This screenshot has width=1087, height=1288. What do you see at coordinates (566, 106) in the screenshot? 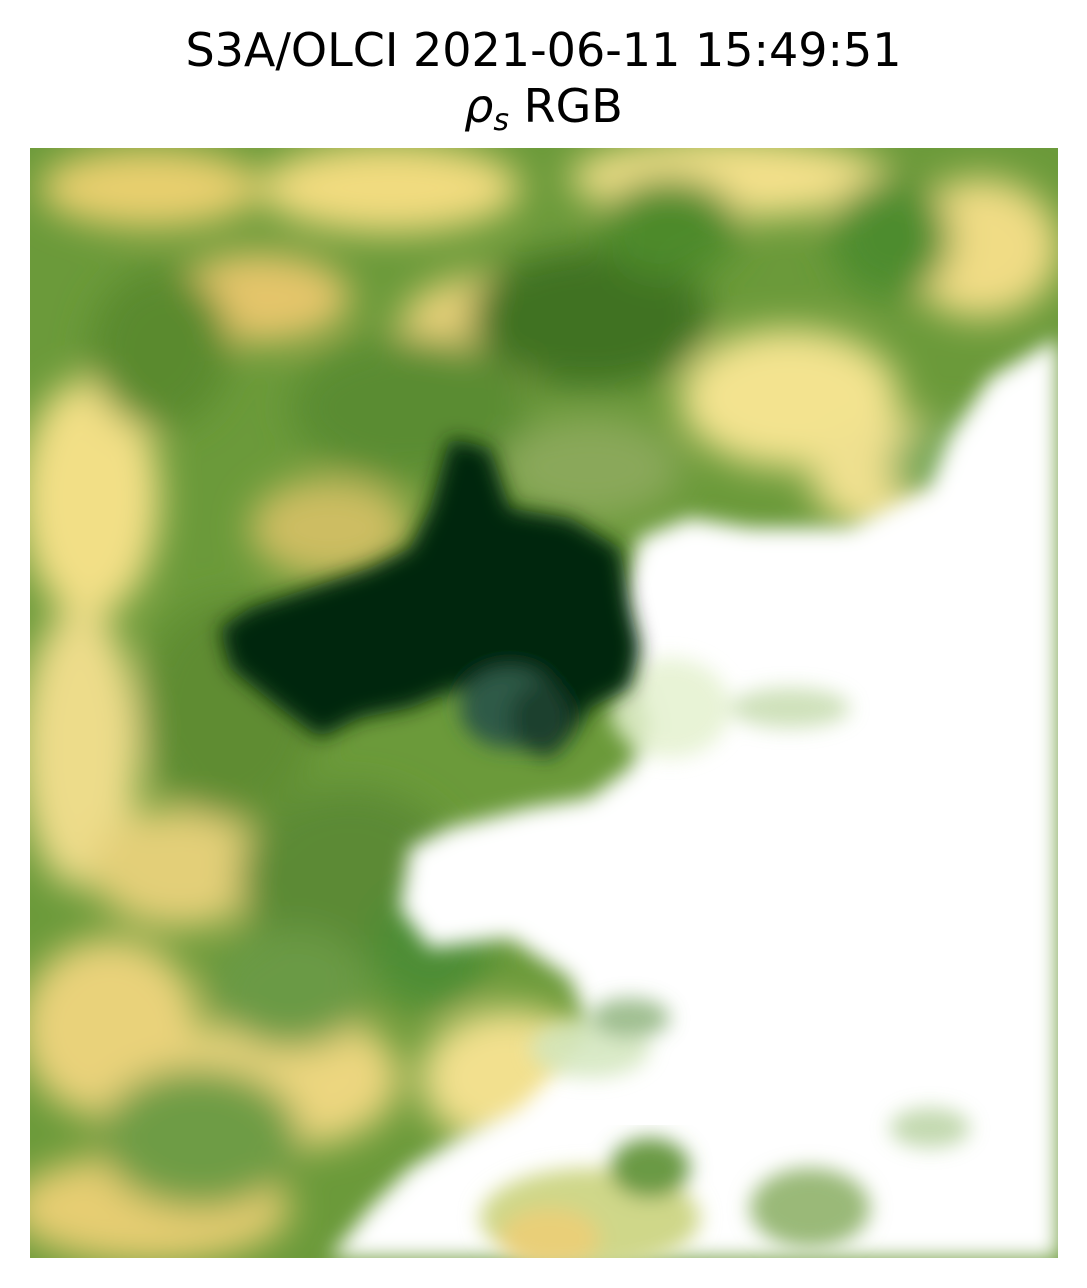
I see `title-rgb-label: RGB` at bounding box center [566, 106].